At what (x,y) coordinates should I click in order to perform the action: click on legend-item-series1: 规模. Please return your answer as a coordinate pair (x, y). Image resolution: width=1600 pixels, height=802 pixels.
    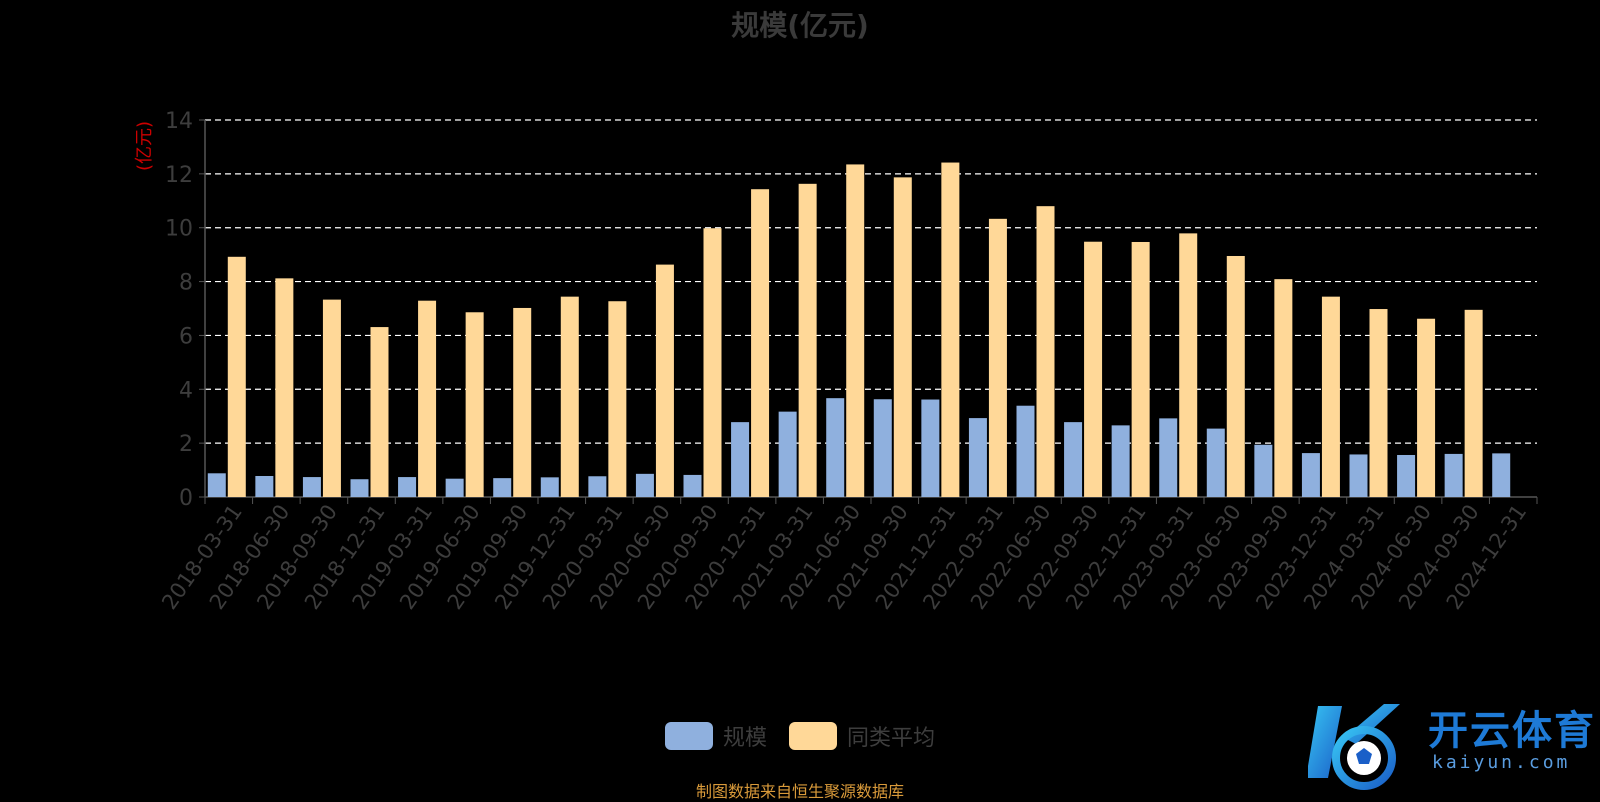
    Looking at the image, I should click on (715, 736).